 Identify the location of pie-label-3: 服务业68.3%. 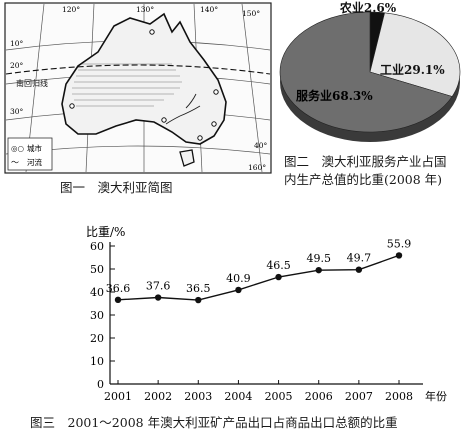
(334, 95).